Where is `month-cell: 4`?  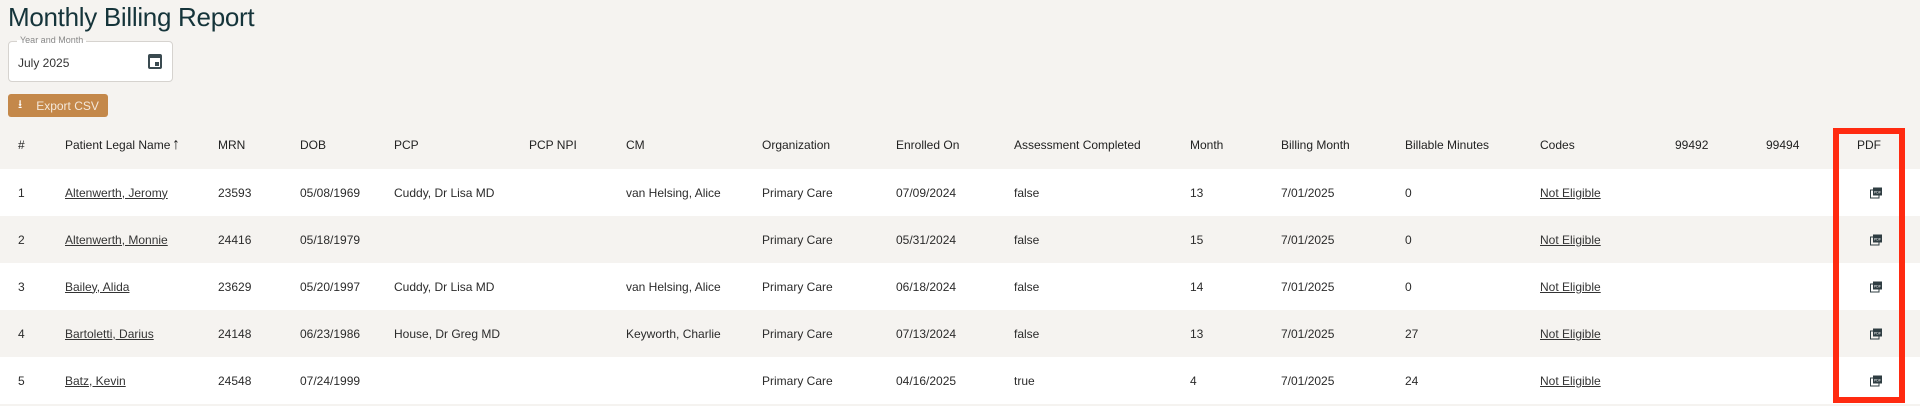
month-cell: 4 is located at coordinates (1193, 380).